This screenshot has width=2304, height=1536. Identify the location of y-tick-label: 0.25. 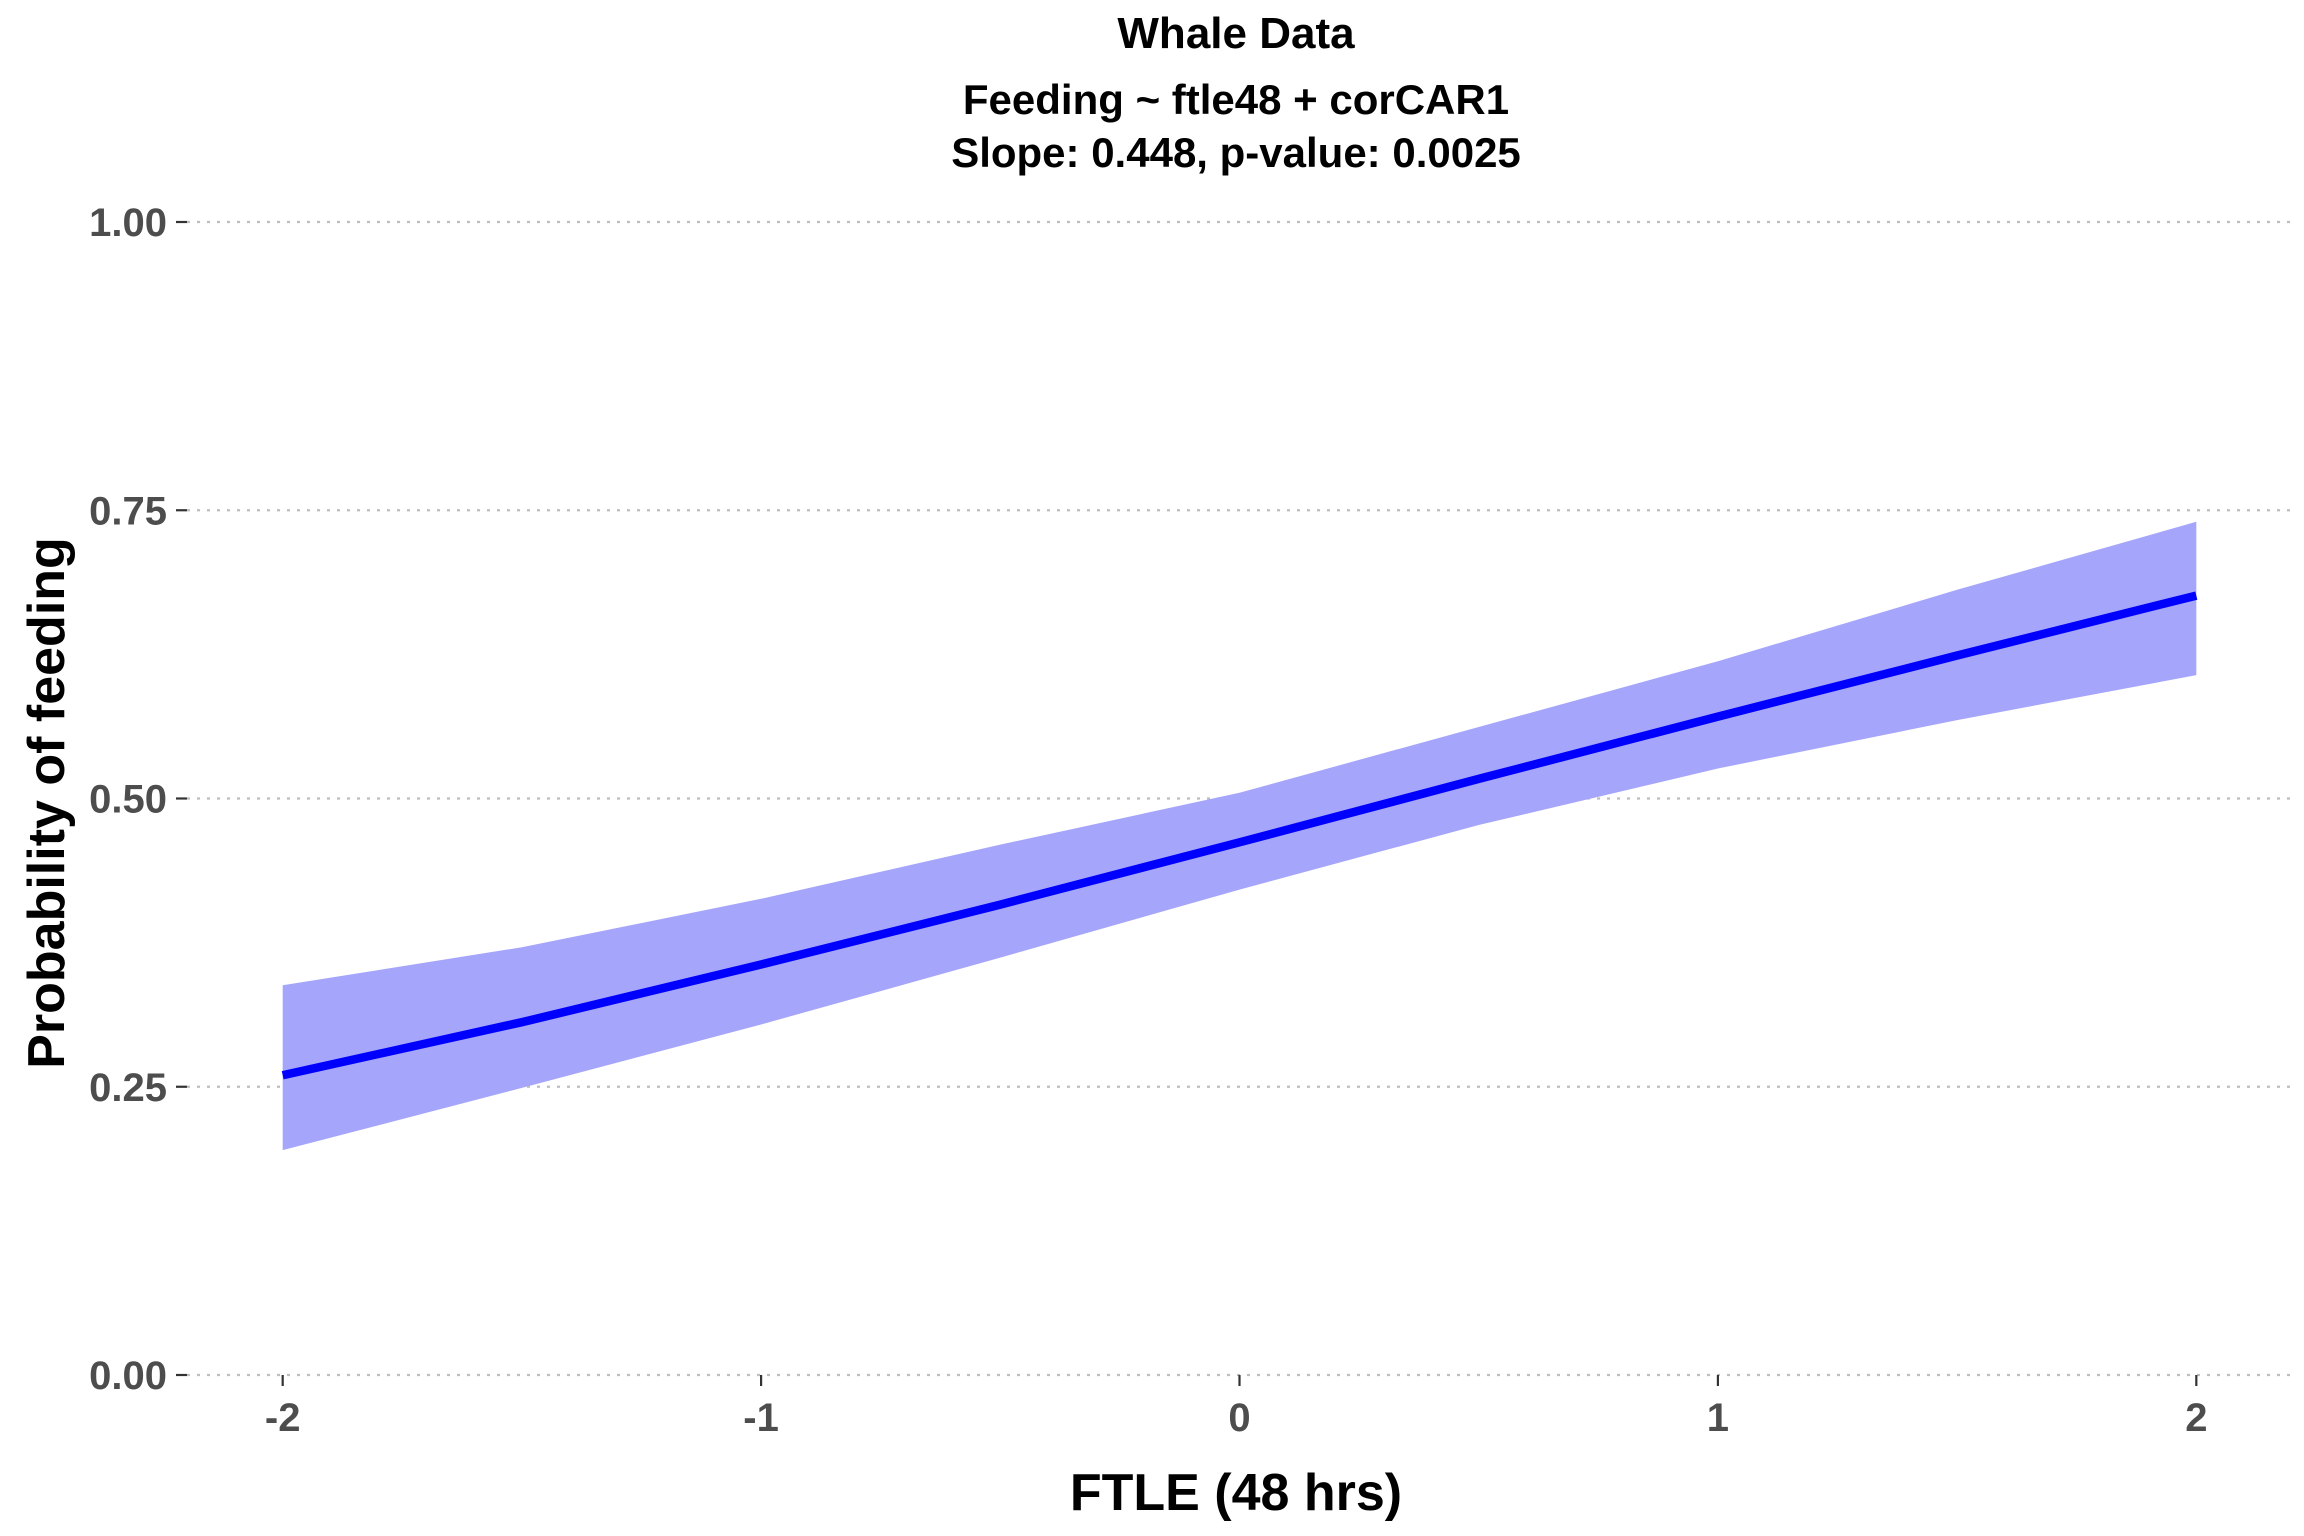
(128, 1088).